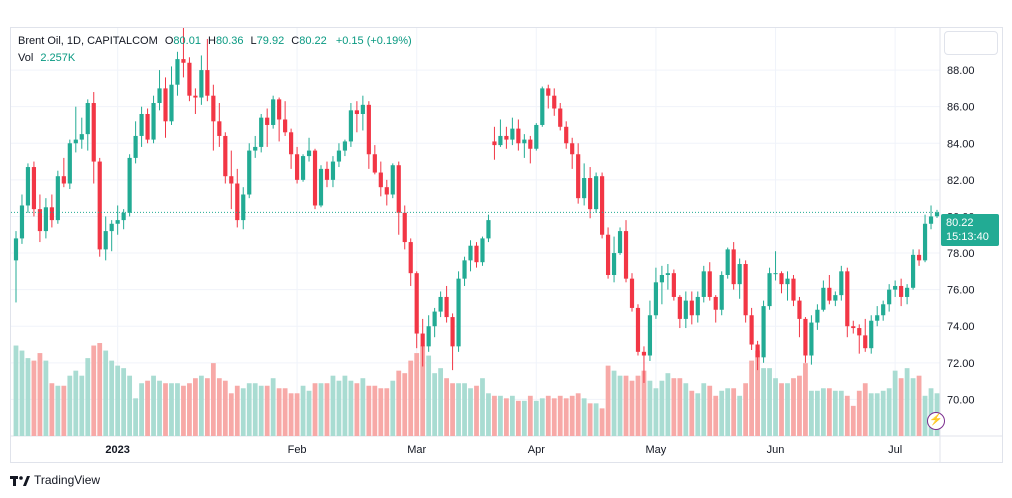 The width and height of the screenshot is (1012, 498). I want to click on high-value: 80.36, so click(229, 41).